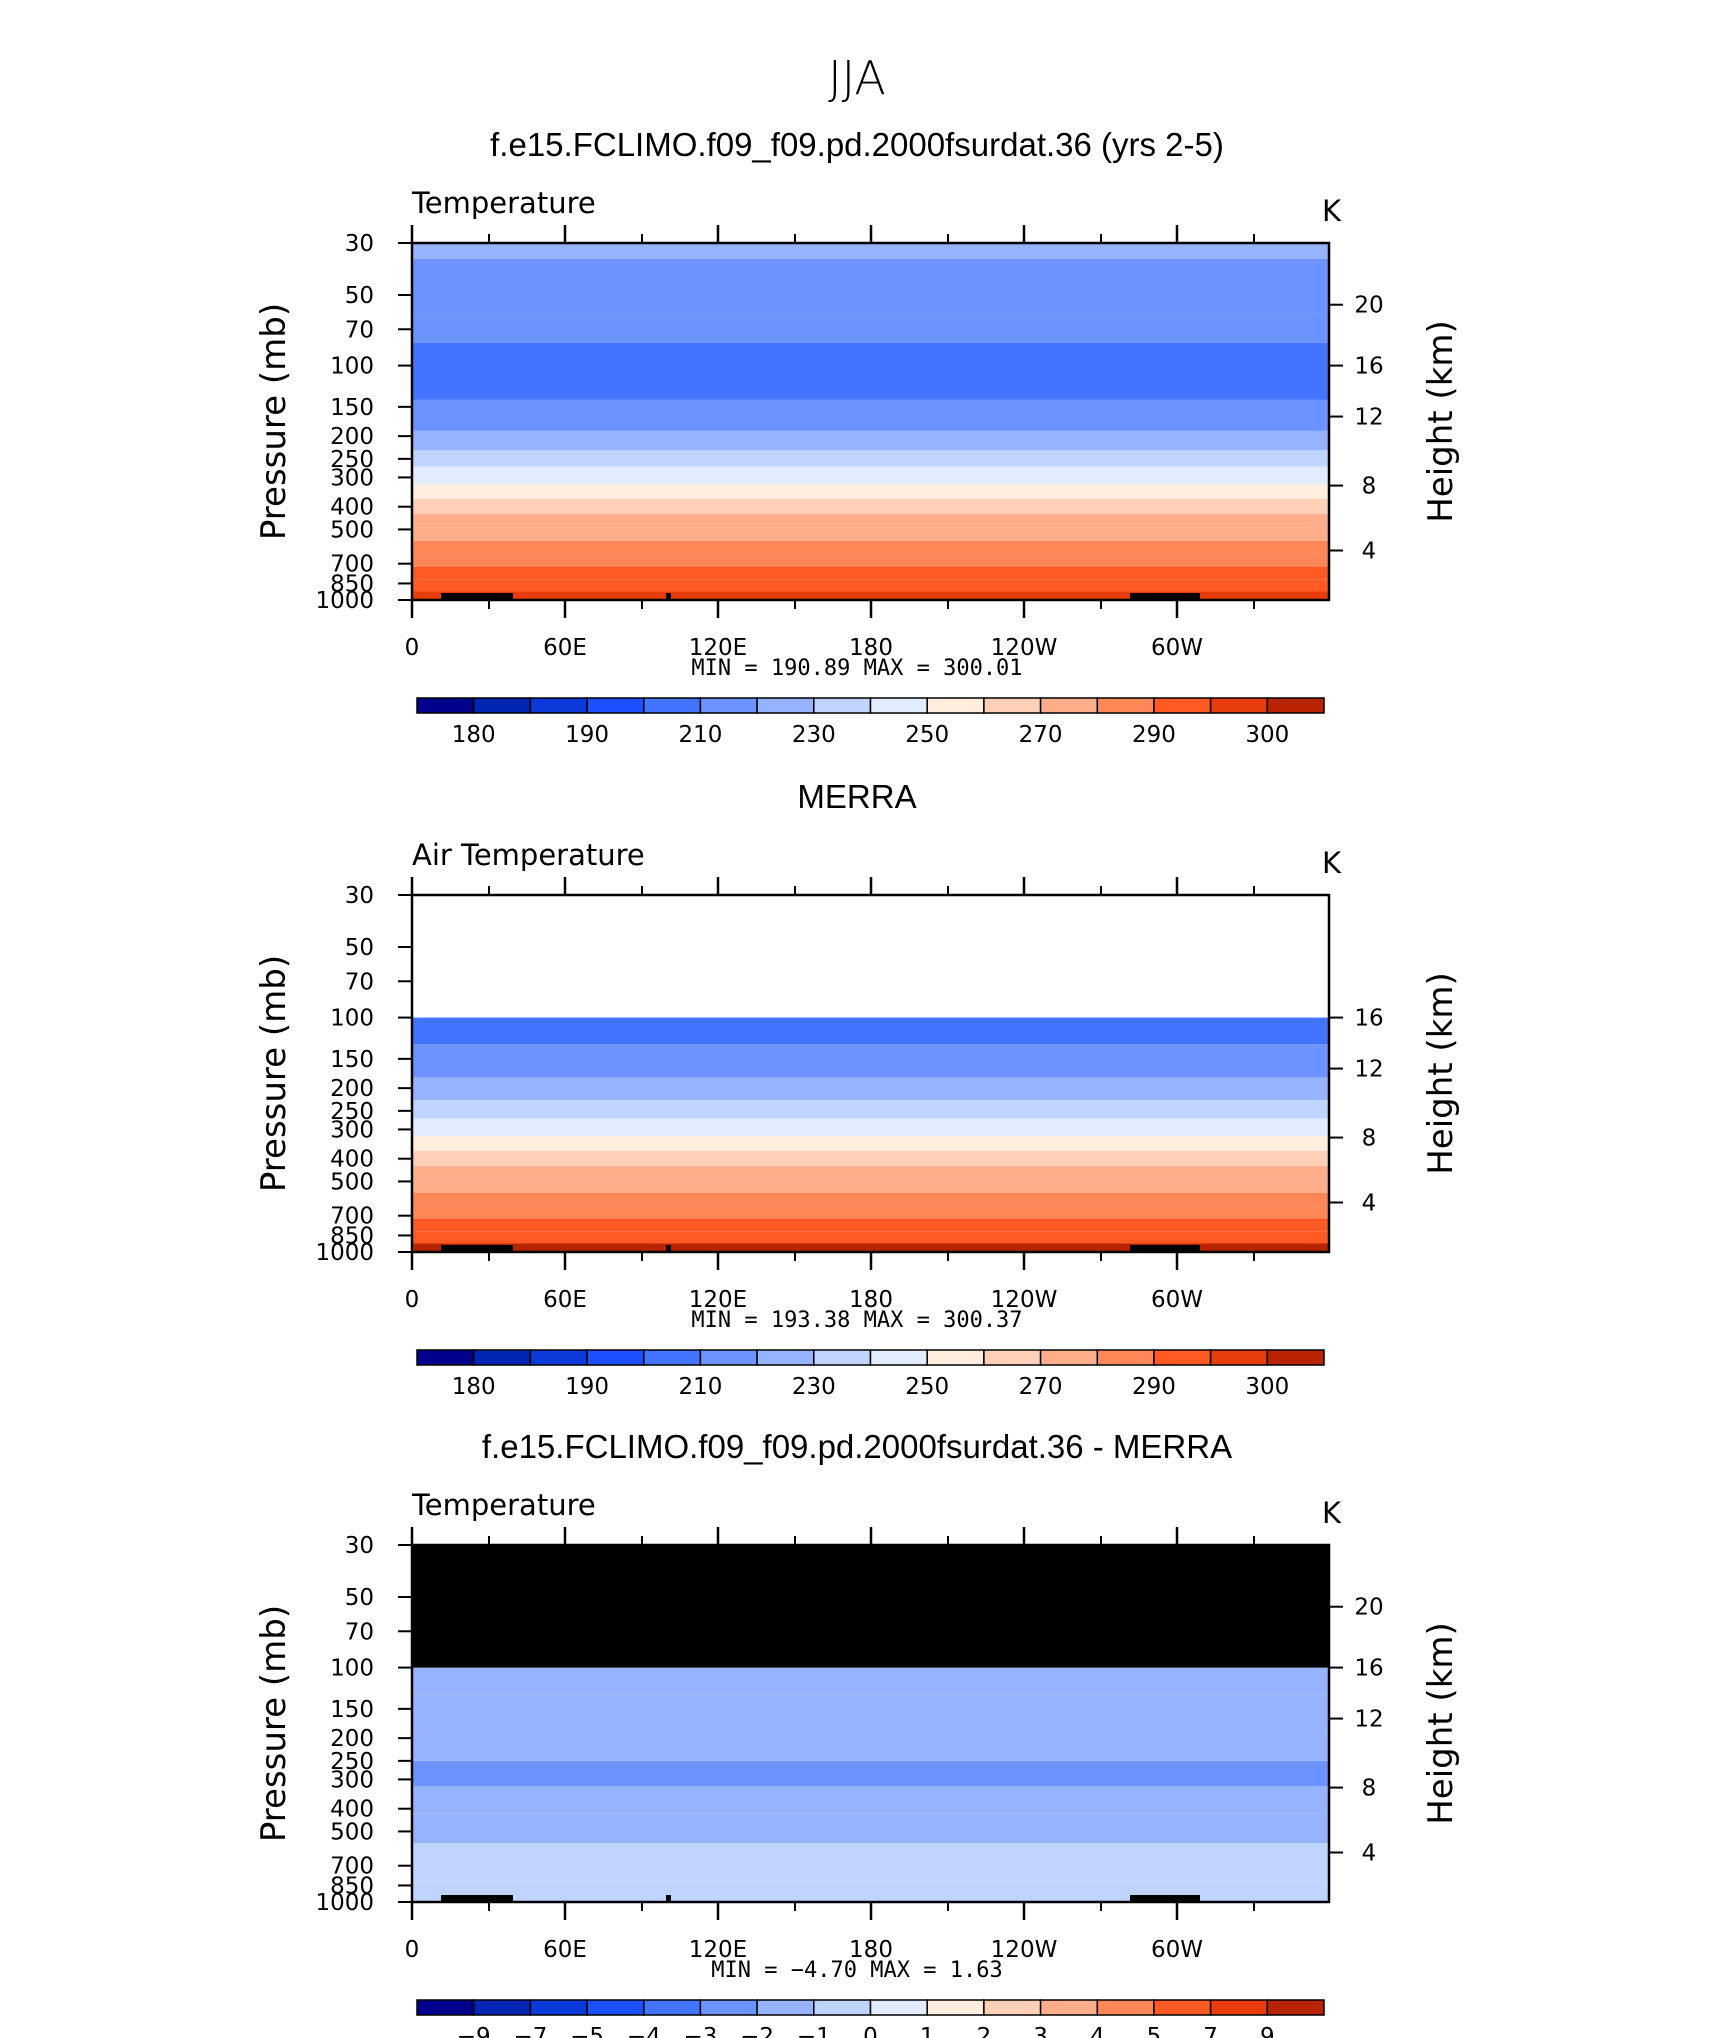  What do you see at coordinates (856, 668) in the screenshot?
I see `min-max-text: MIN = 190.89 MAX = 300.01` at bounding box center [856, 668].